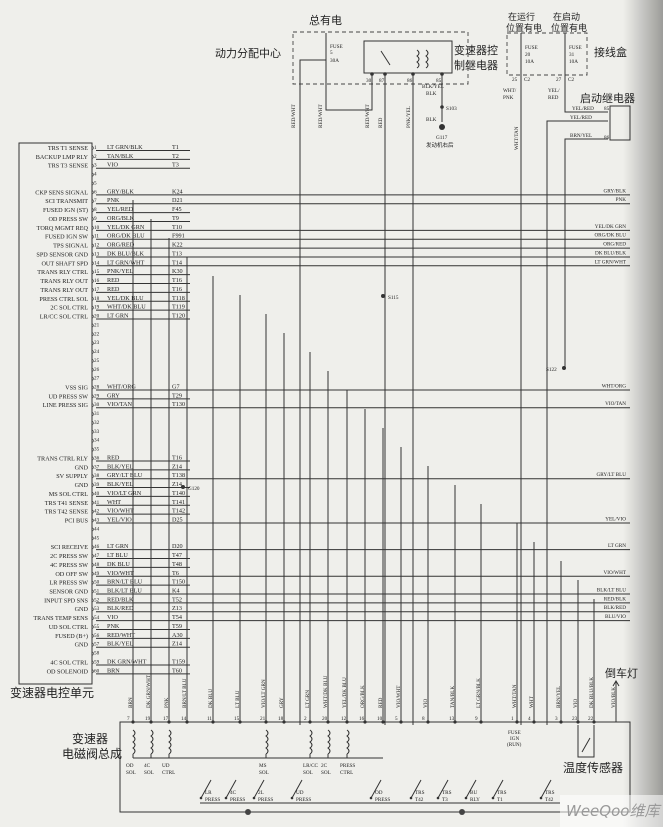 This screenshot has height=827, width=663. I want to click on ecu-wire-color: LT BLU, so click(117, 555).